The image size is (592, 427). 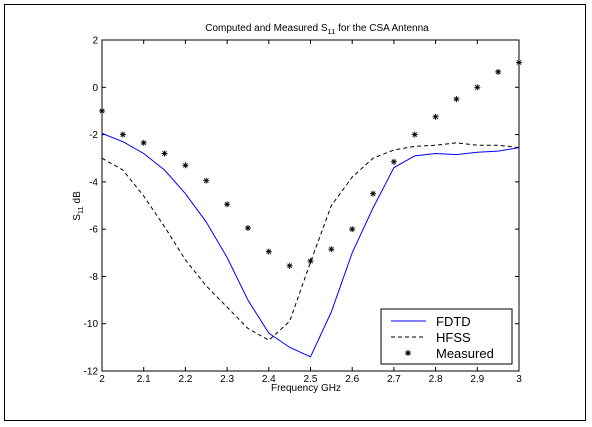 I want to click on x-tick-label: 2.4, so click(x=269, y=379).